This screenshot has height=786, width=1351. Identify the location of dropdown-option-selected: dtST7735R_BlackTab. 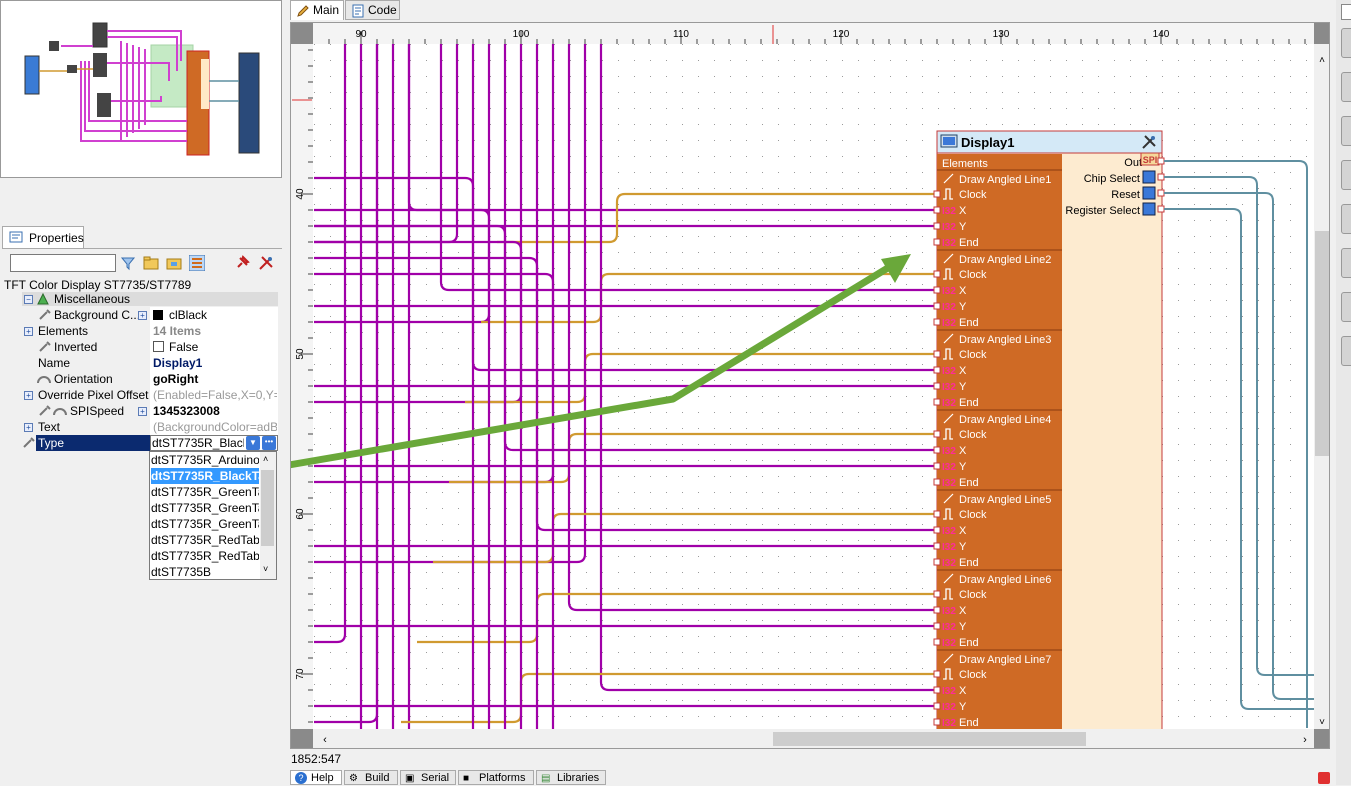
(205, 476).